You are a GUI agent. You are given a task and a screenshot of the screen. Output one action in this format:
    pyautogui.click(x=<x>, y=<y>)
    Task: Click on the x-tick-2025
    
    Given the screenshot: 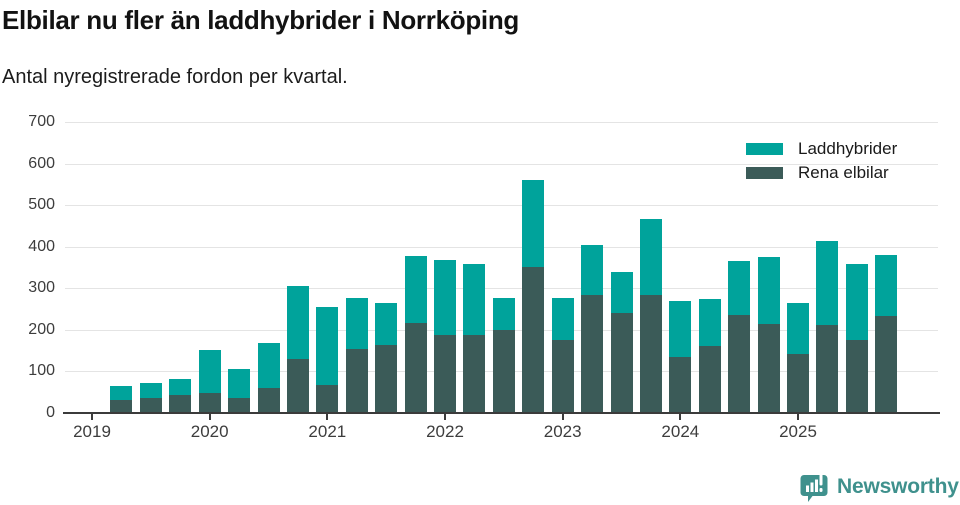 What is the action you would take?
    pyautogui.click(x=798, y=416)
    